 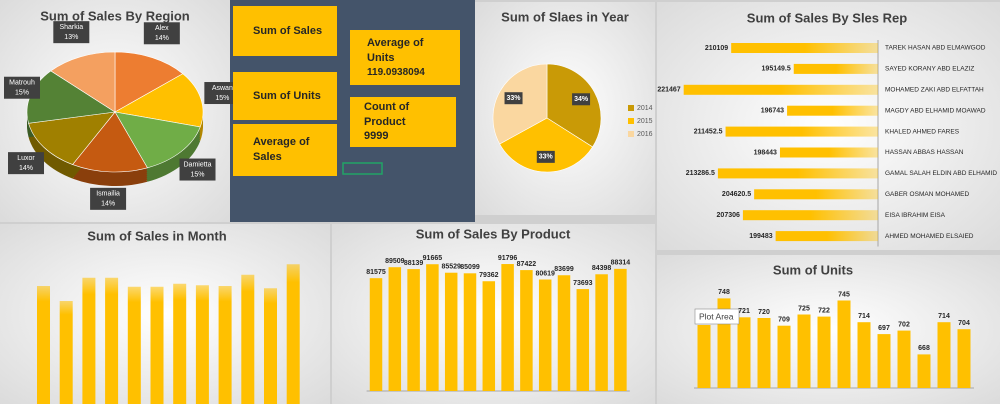 I want to click on data-label: 204620.5, so click(x=736, y=194).